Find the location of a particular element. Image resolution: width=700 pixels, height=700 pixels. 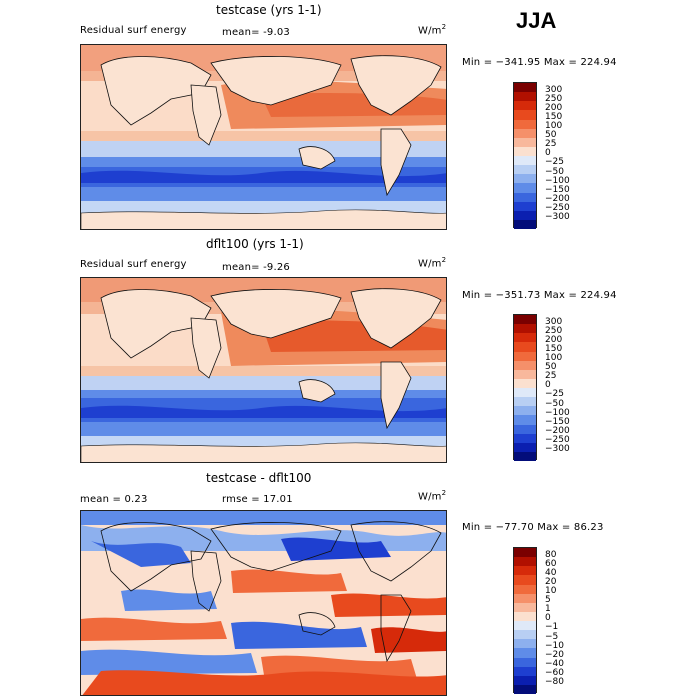

panel-3-rmse: rmse = 17.01 is located at coordinates (257, 499).